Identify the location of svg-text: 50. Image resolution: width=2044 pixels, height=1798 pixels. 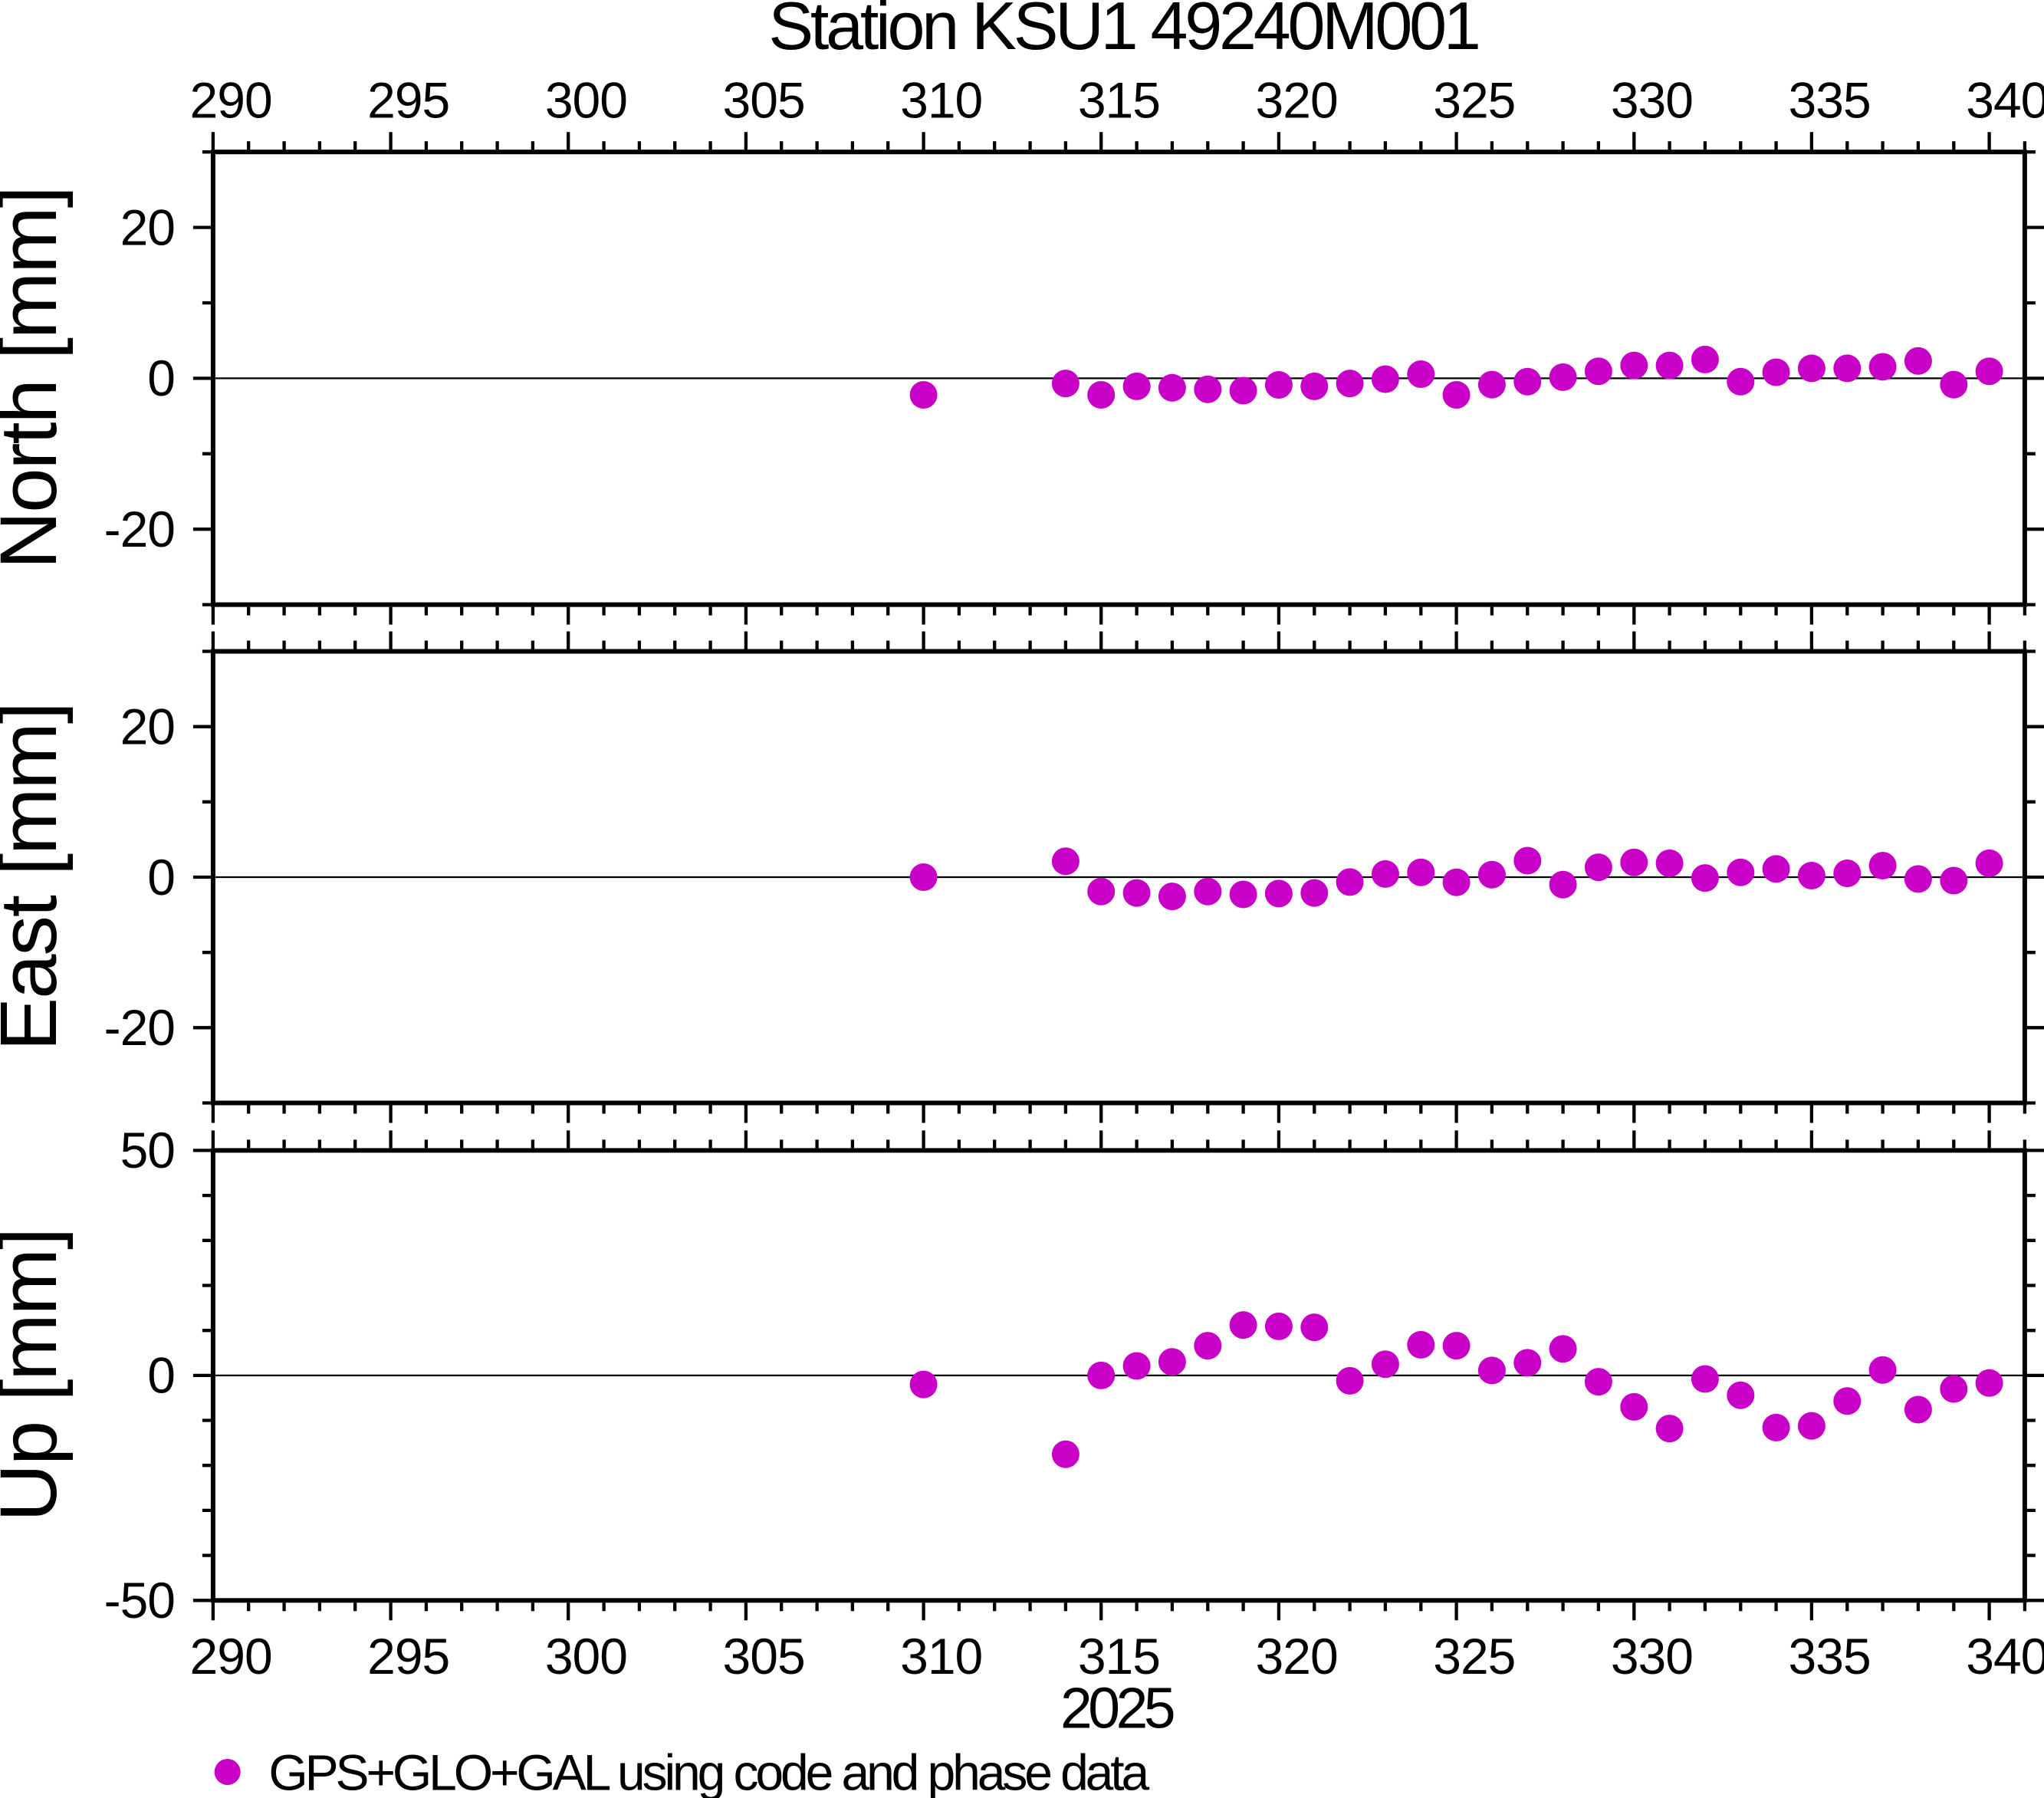
(147, 1150).